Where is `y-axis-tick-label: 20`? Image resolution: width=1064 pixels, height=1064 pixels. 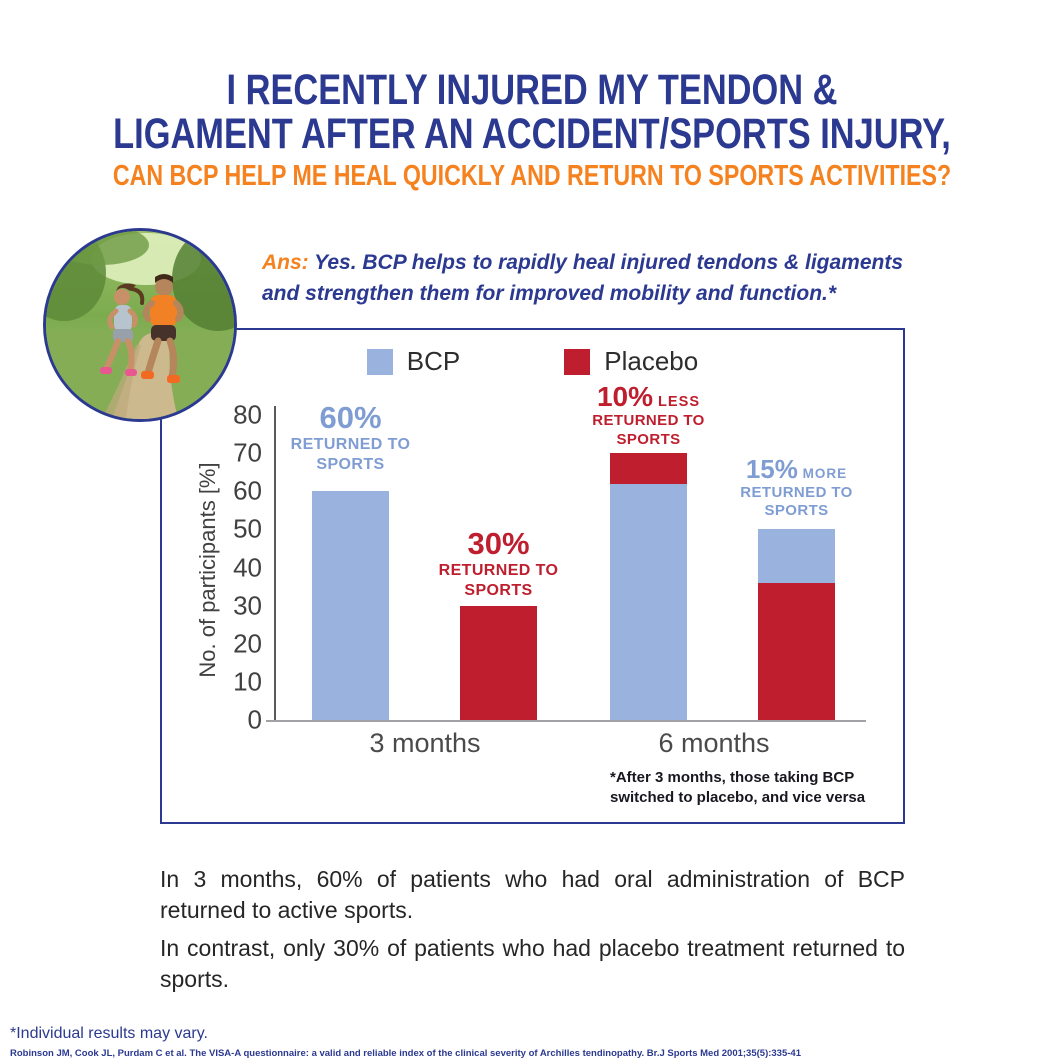
y-axis-tick-label: 20 is located at coordinates (247, 643).